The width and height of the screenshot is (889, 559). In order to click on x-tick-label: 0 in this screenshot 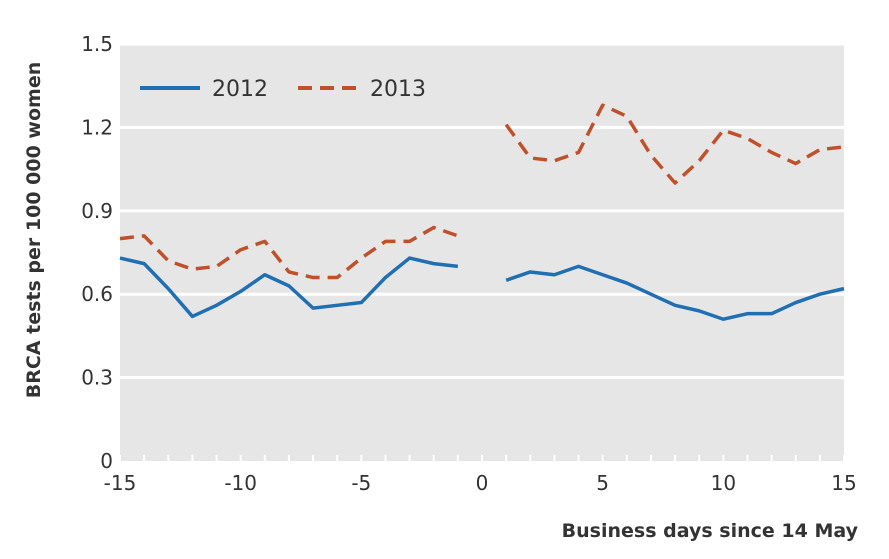, I will do `click(482, 483)`.